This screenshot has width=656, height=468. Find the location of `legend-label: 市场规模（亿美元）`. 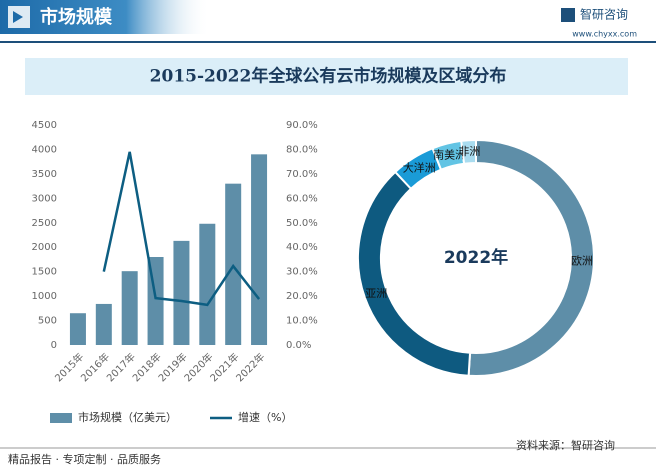

legend-label: 市场规模（亿美元） is located at coordinates (127, 417).